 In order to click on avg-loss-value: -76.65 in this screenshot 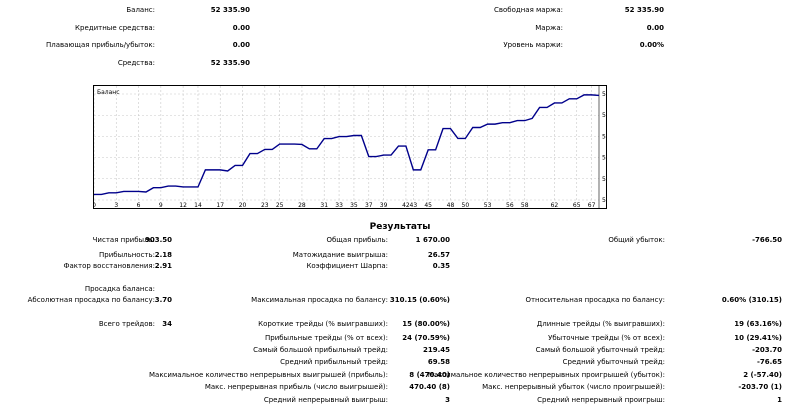, I will do `click(769, 362)`.